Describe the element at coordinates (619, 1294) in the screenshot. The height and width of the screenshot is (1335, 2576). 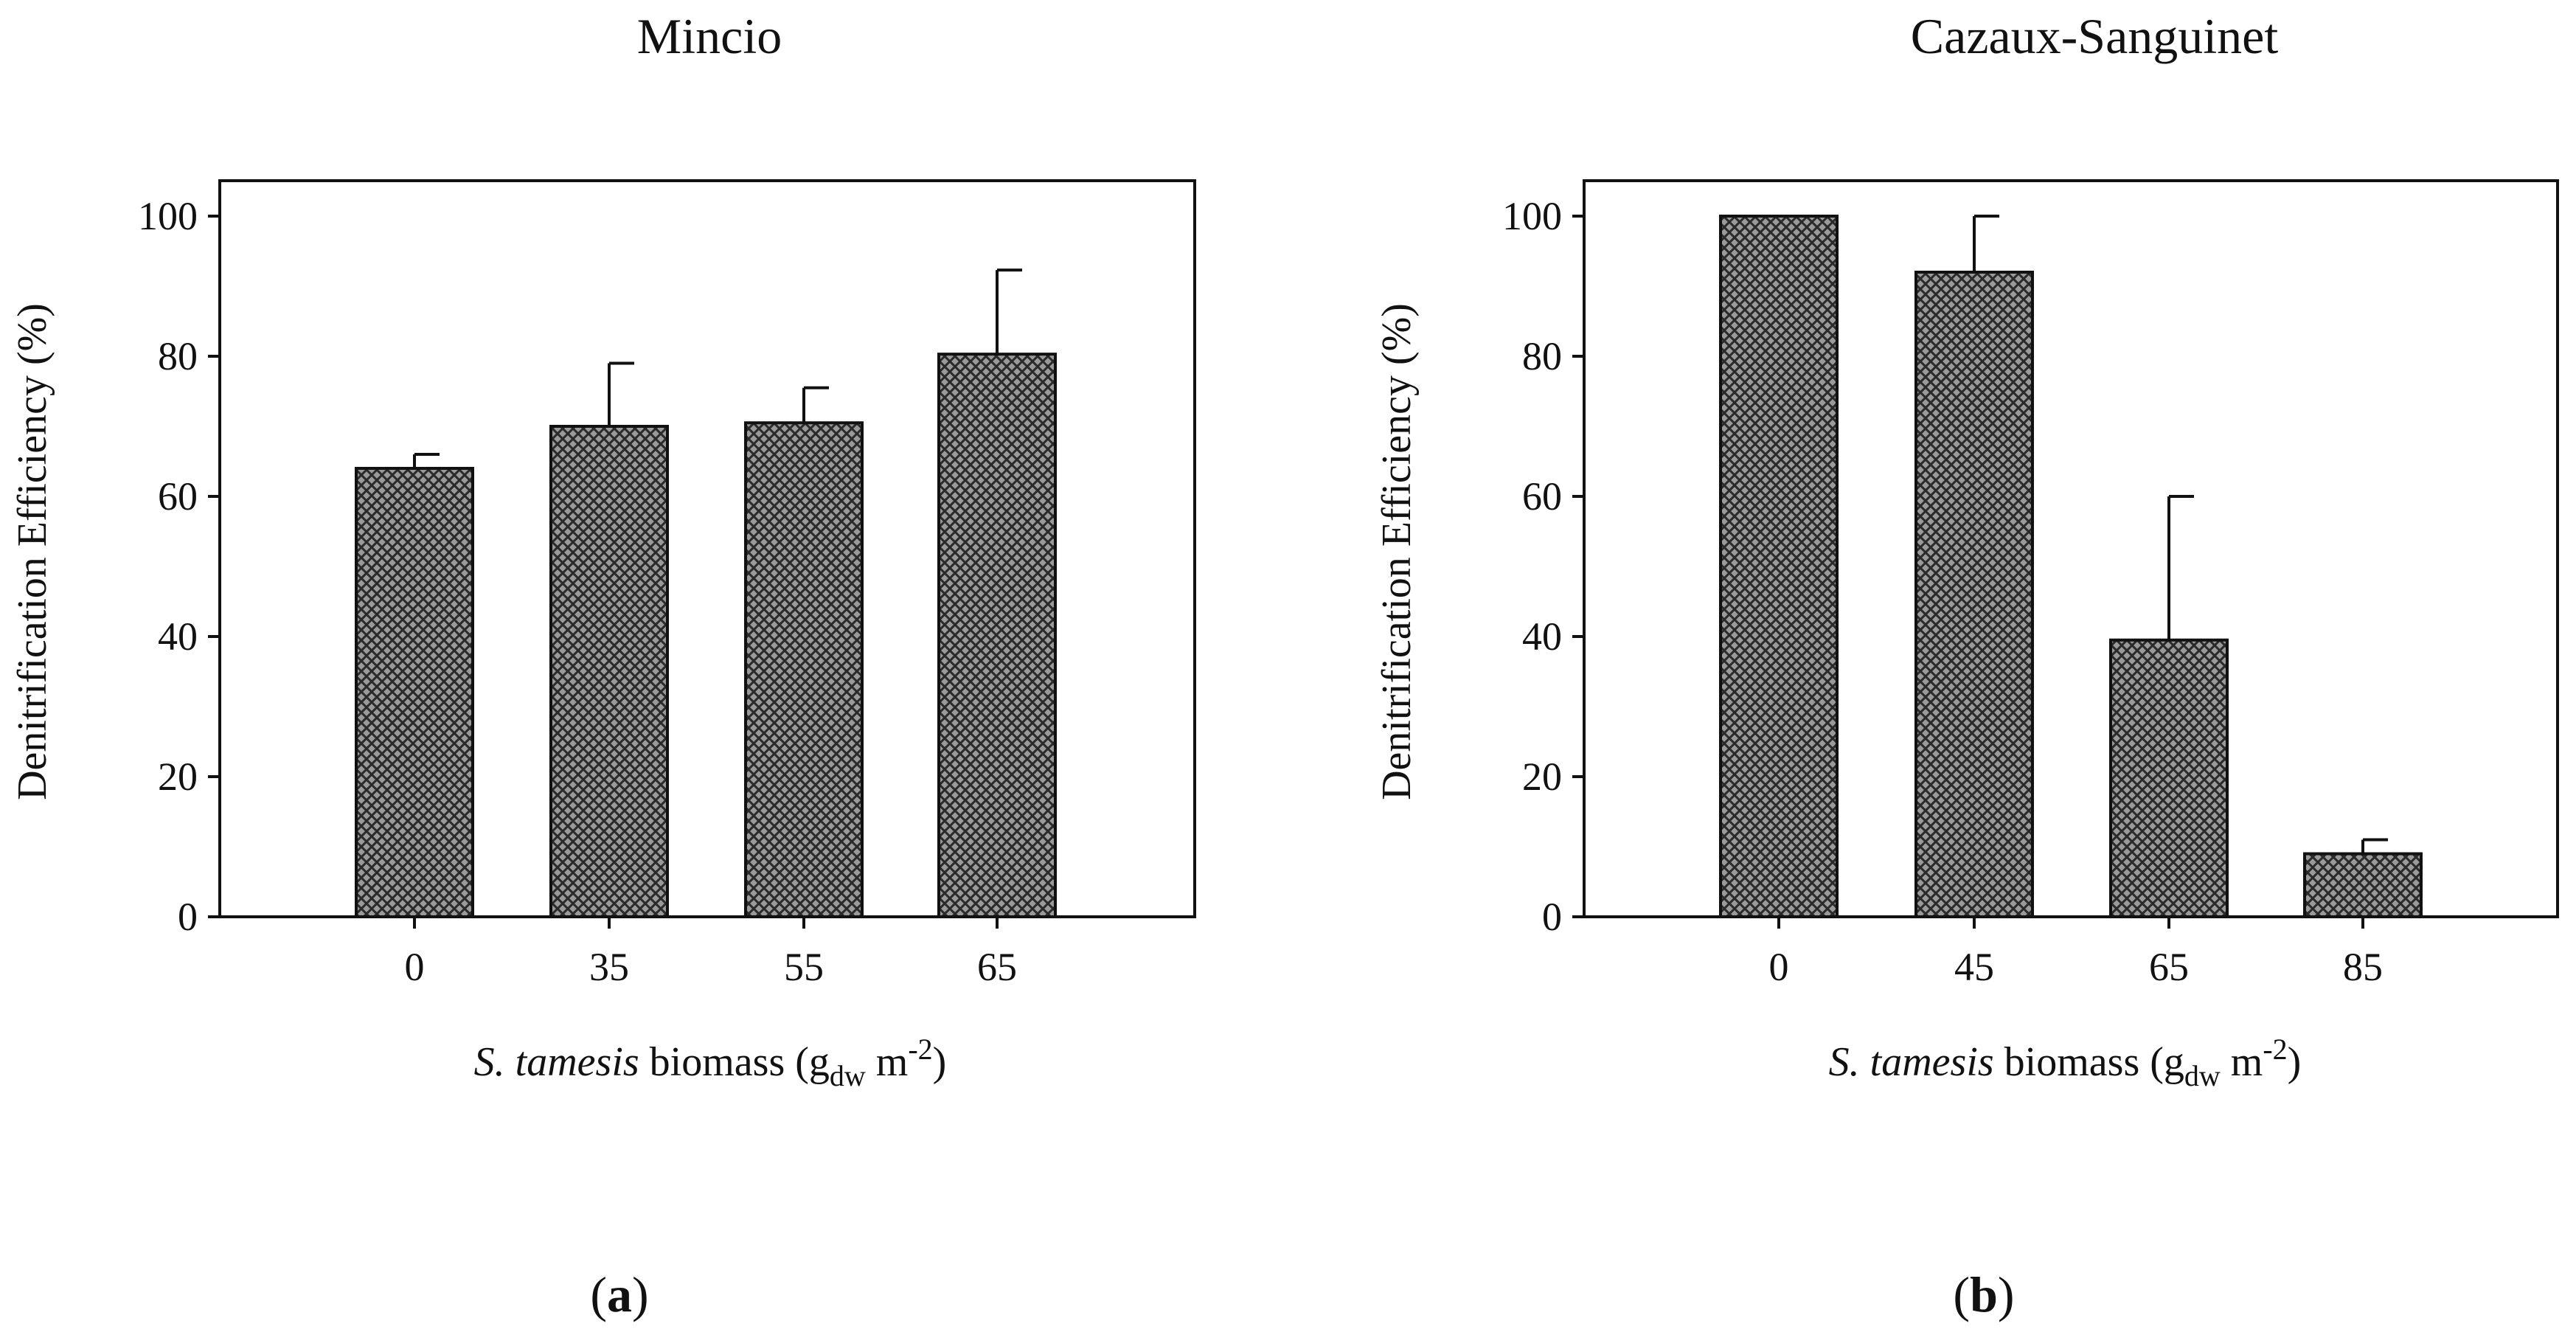
I see `panel-label-a: (a)` at that location.